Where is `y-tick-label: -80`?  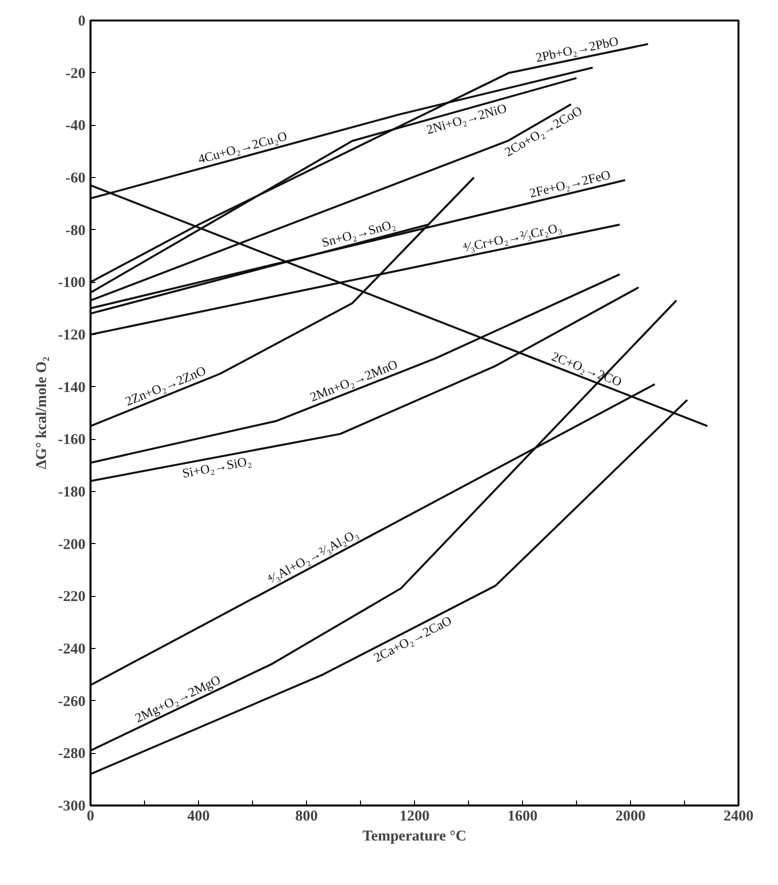
y-tick-label: -80 is located at coordinates (76, 230).